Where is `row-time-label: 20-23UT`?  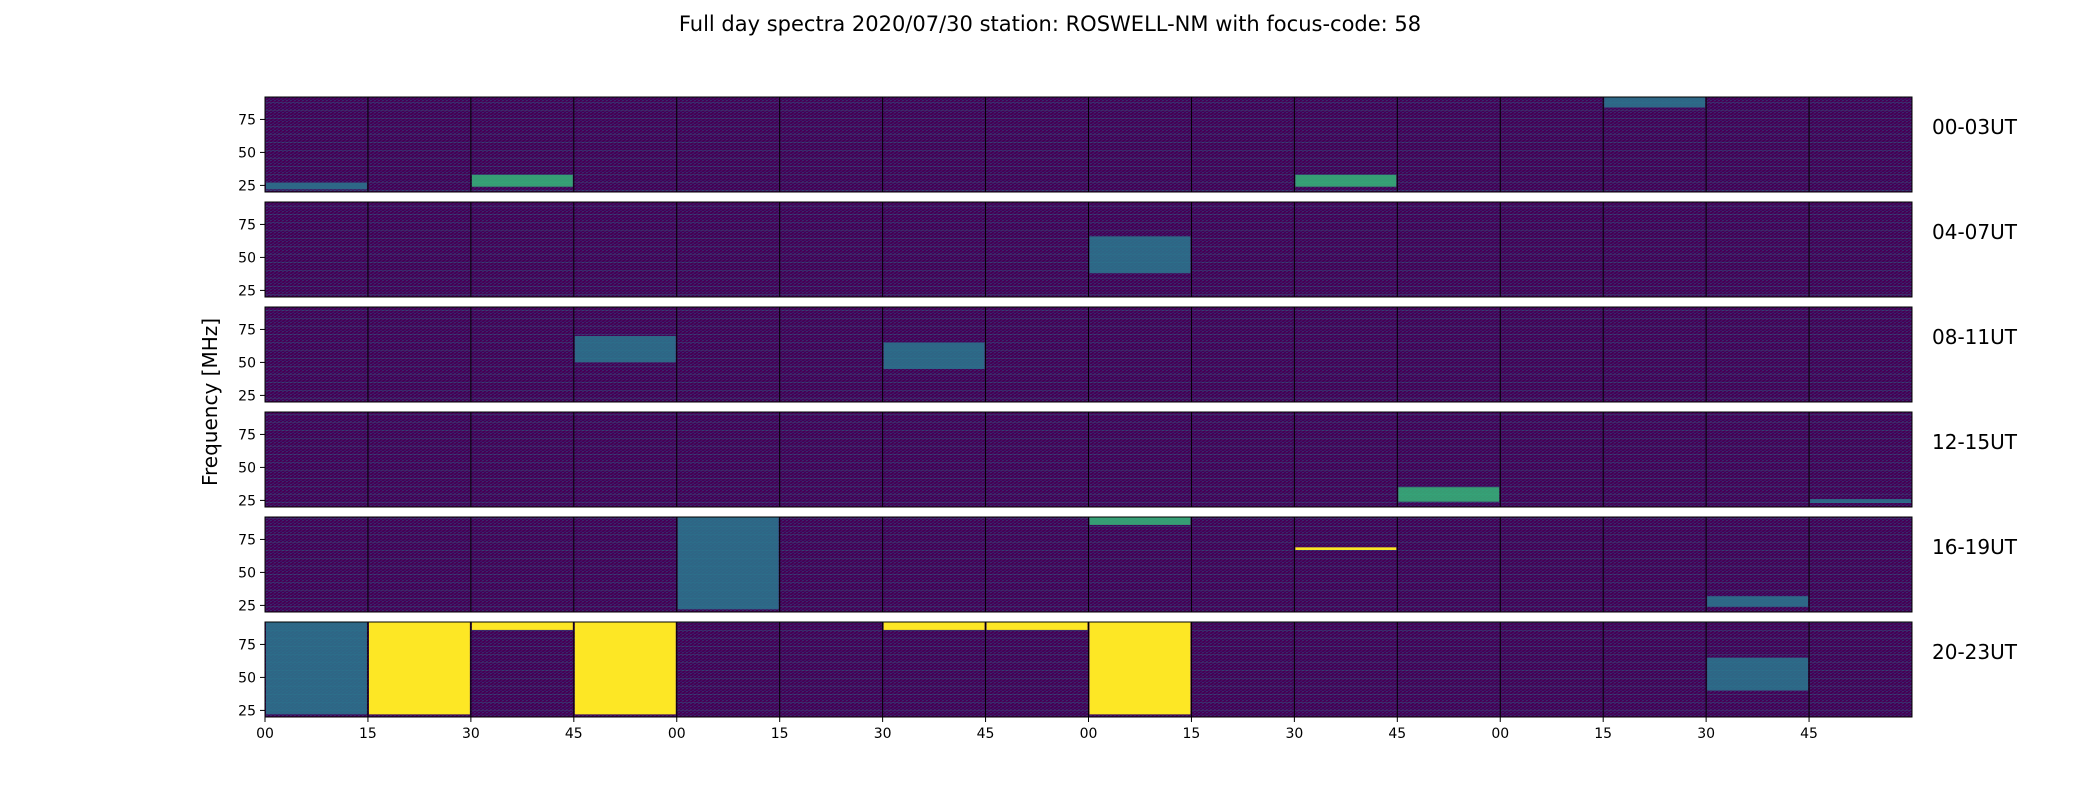
row-time-label: 20-23UT is located at coordinates (1975, 652).